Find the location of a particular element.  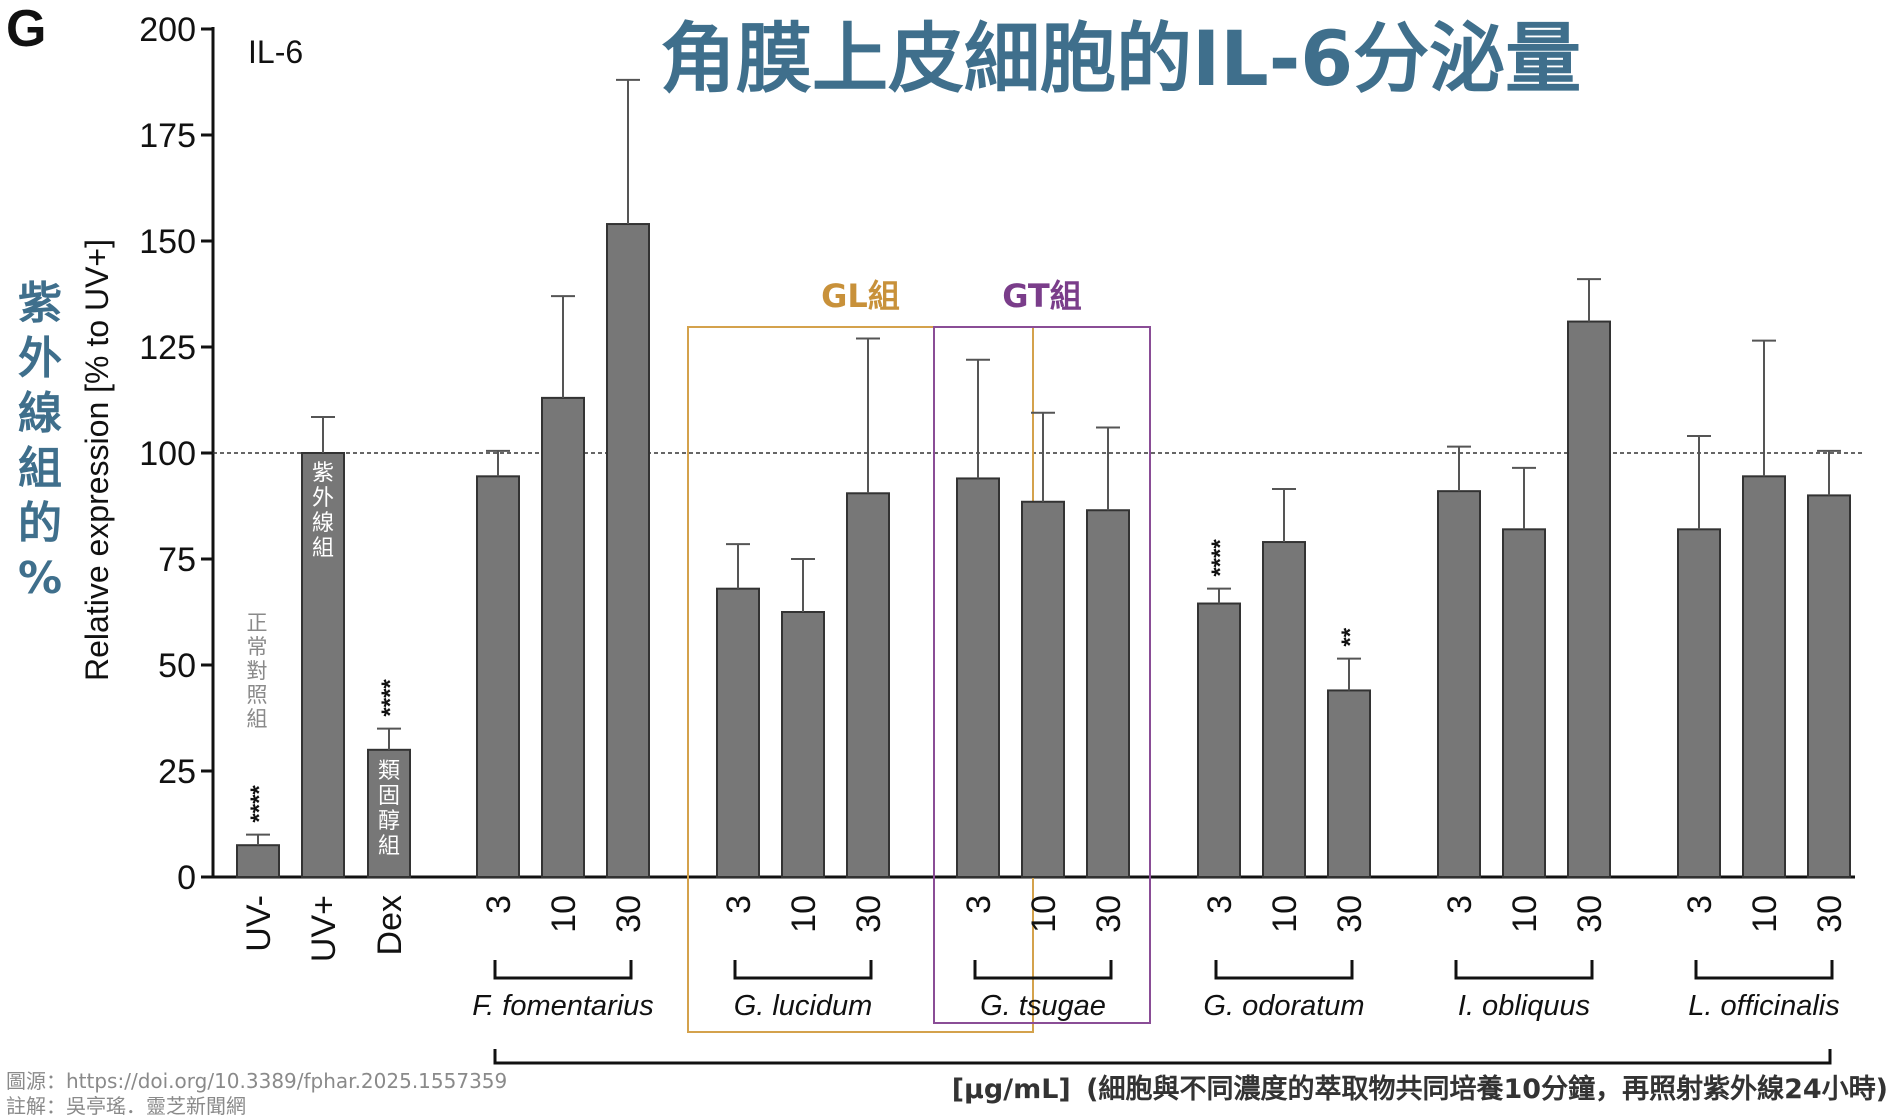

panel-label: G is located at coordinates (26, 29).